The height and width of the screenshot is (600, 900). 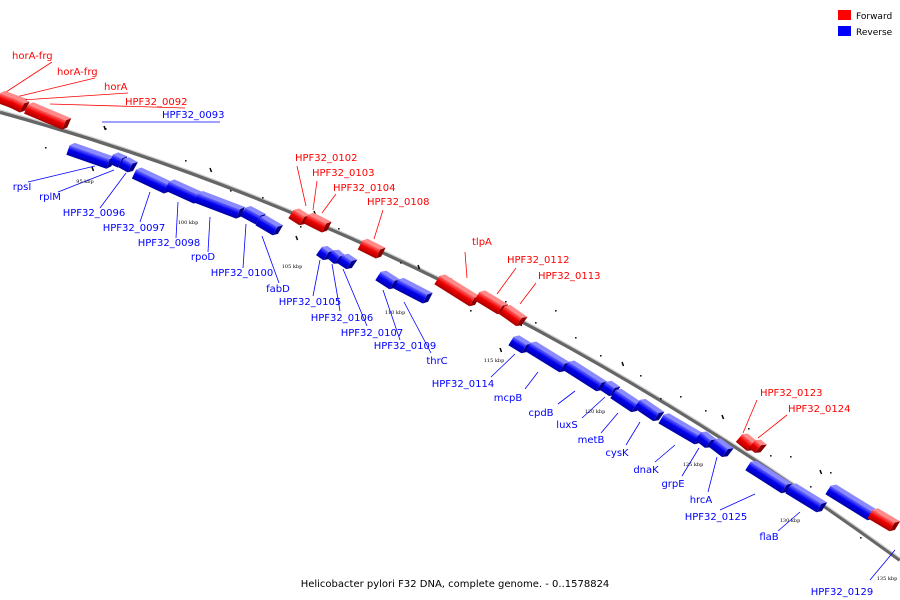 I want to click on scale-label-0: 95 kbp, so click(x=84, y=182).